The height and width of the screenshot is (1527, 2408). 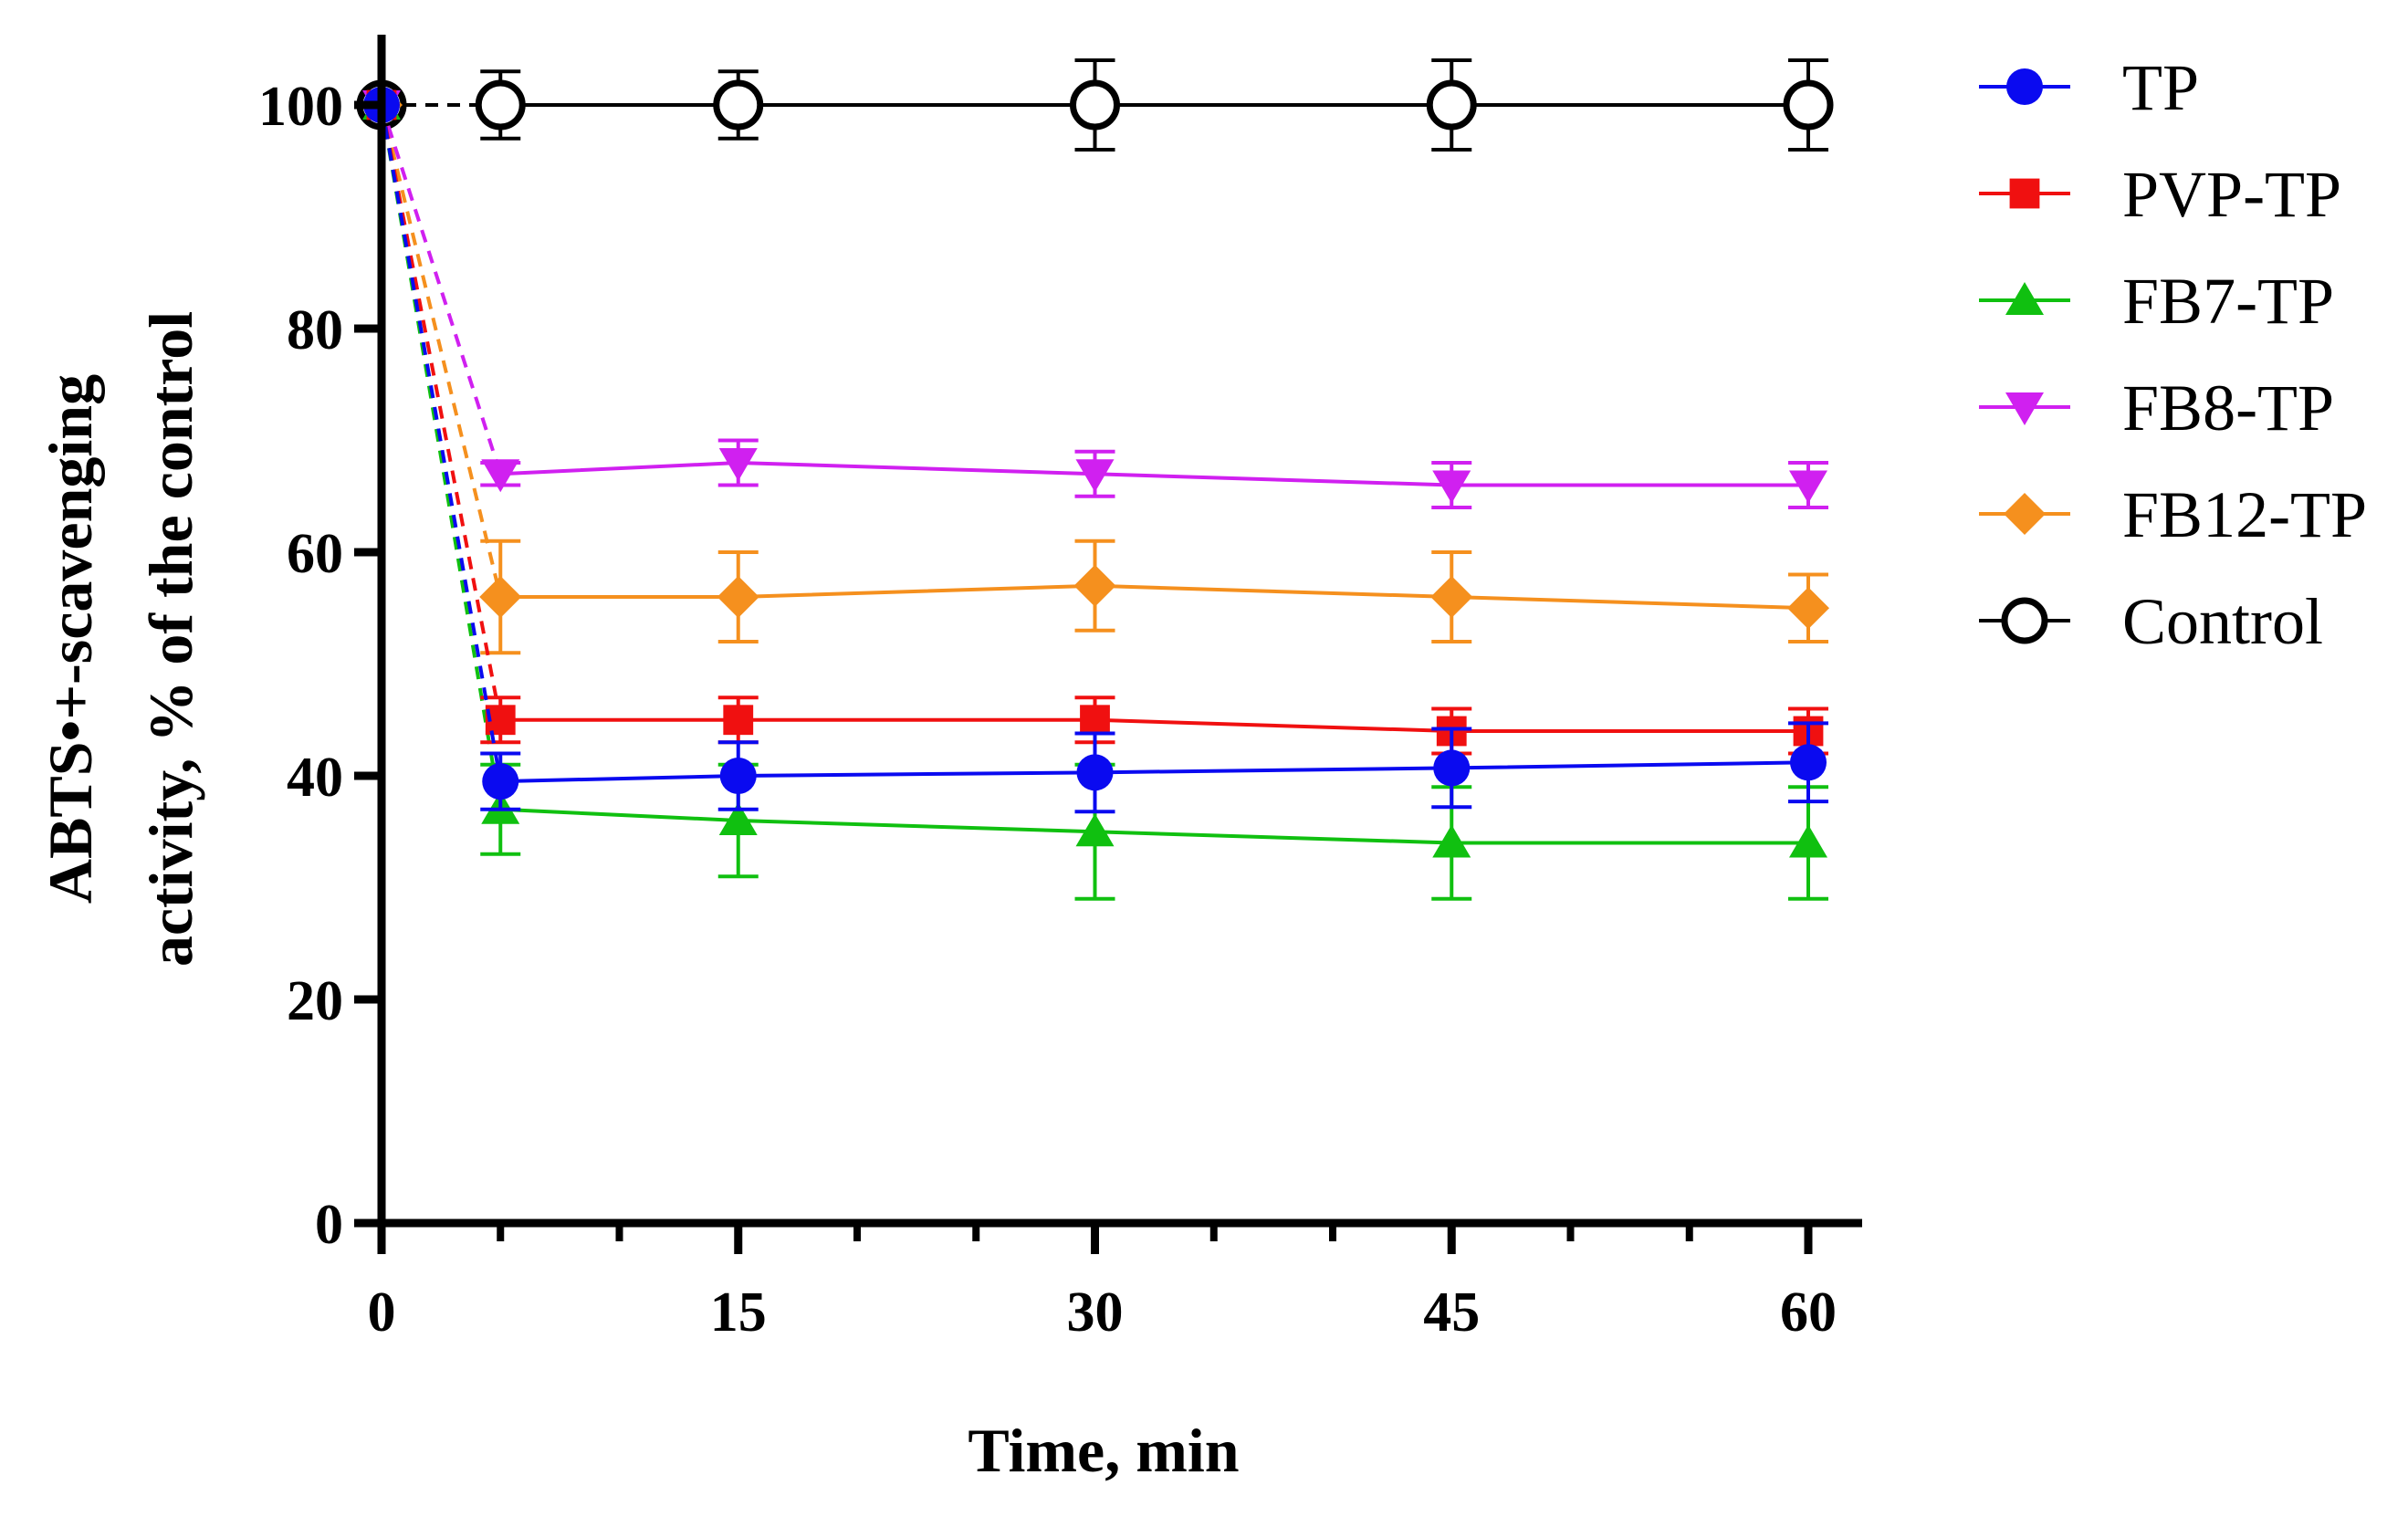 I want to click on x-tick-label: 45, so click(x=1452, y=1312).